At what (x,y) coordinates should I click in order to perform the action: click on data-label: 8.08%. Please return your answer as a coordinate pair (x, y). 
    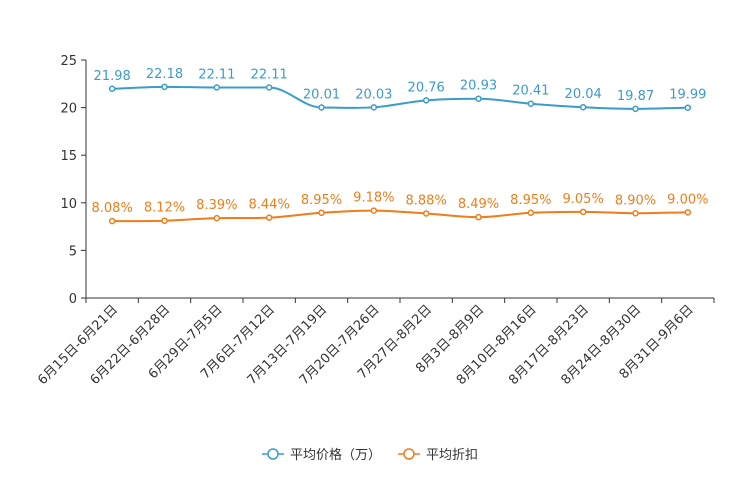
    Looking at the image, I should click on (112, 208).